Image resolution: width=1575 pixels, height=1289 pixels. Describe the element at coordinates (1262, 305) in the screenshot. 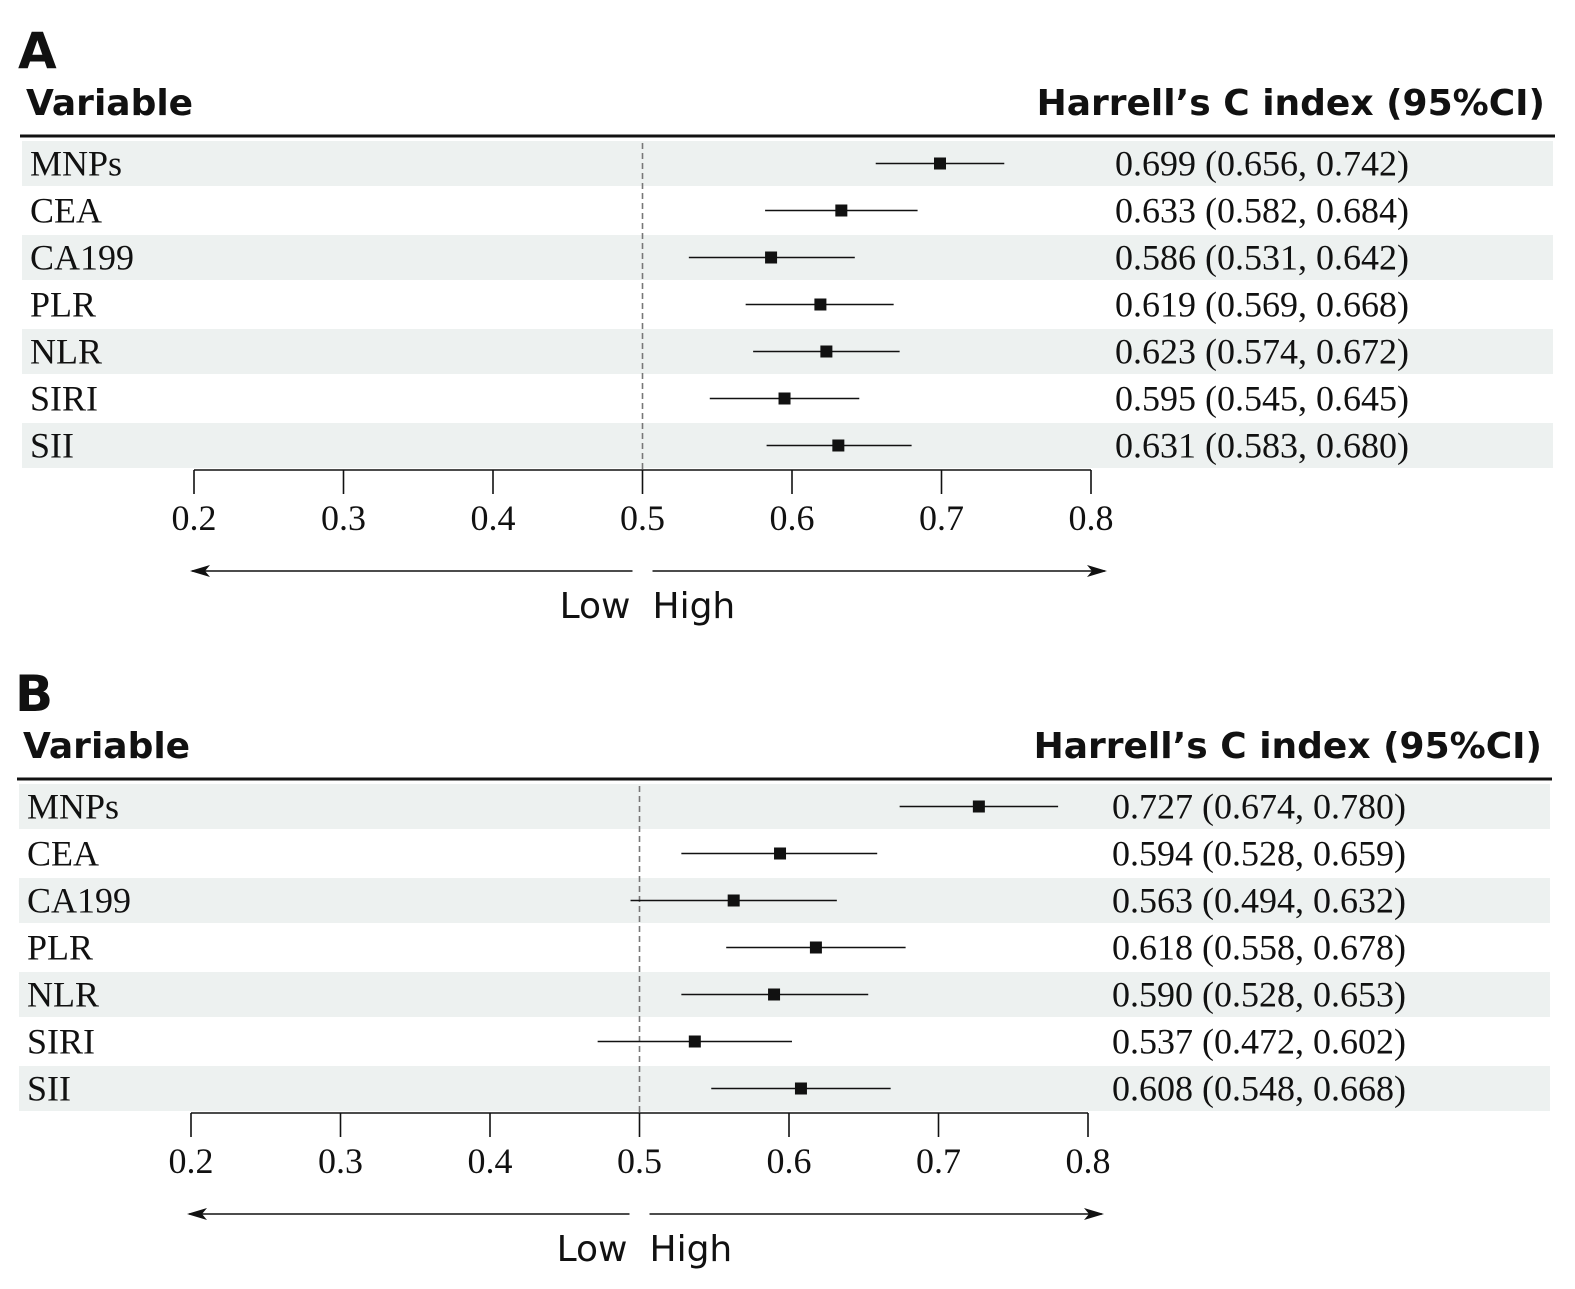

I see `ci-text-plr: 0.619 (0.569, 0.668)` at that location.